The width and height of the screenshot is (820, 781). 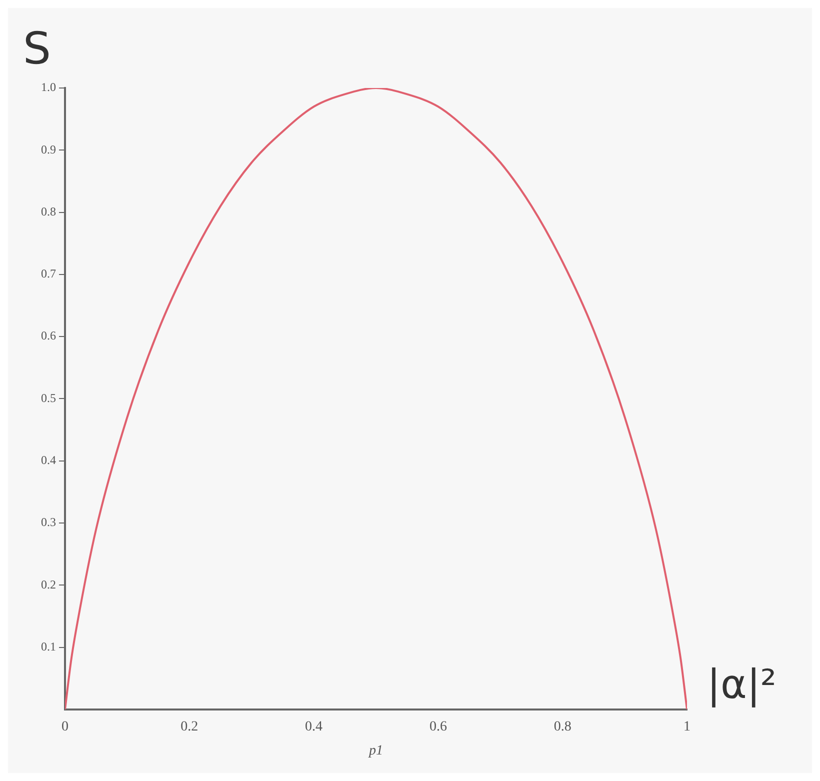 What do you see at coordinates (48, 522) in the screenshot?
I see `y-tick-label: 0.3` at bounding box center [48, 522].